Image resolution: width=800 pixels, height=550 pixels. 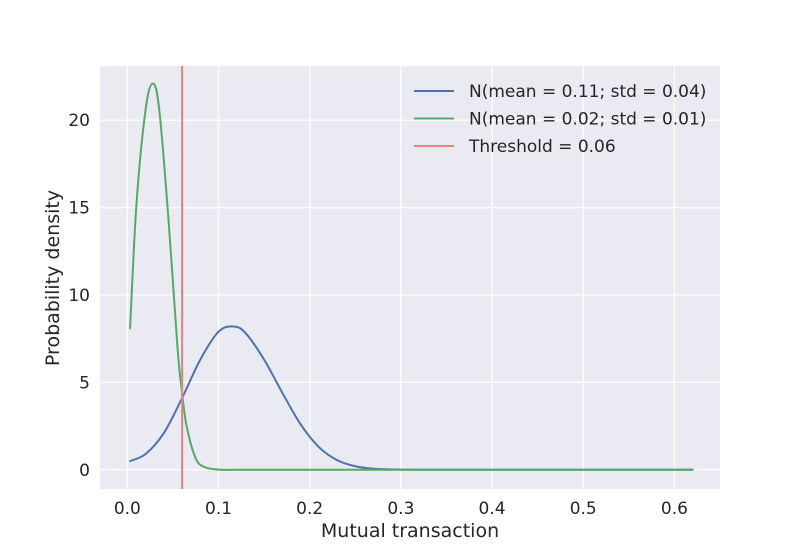 I want to click on x-tick-label: 0.0, so click(x=127, y=509).